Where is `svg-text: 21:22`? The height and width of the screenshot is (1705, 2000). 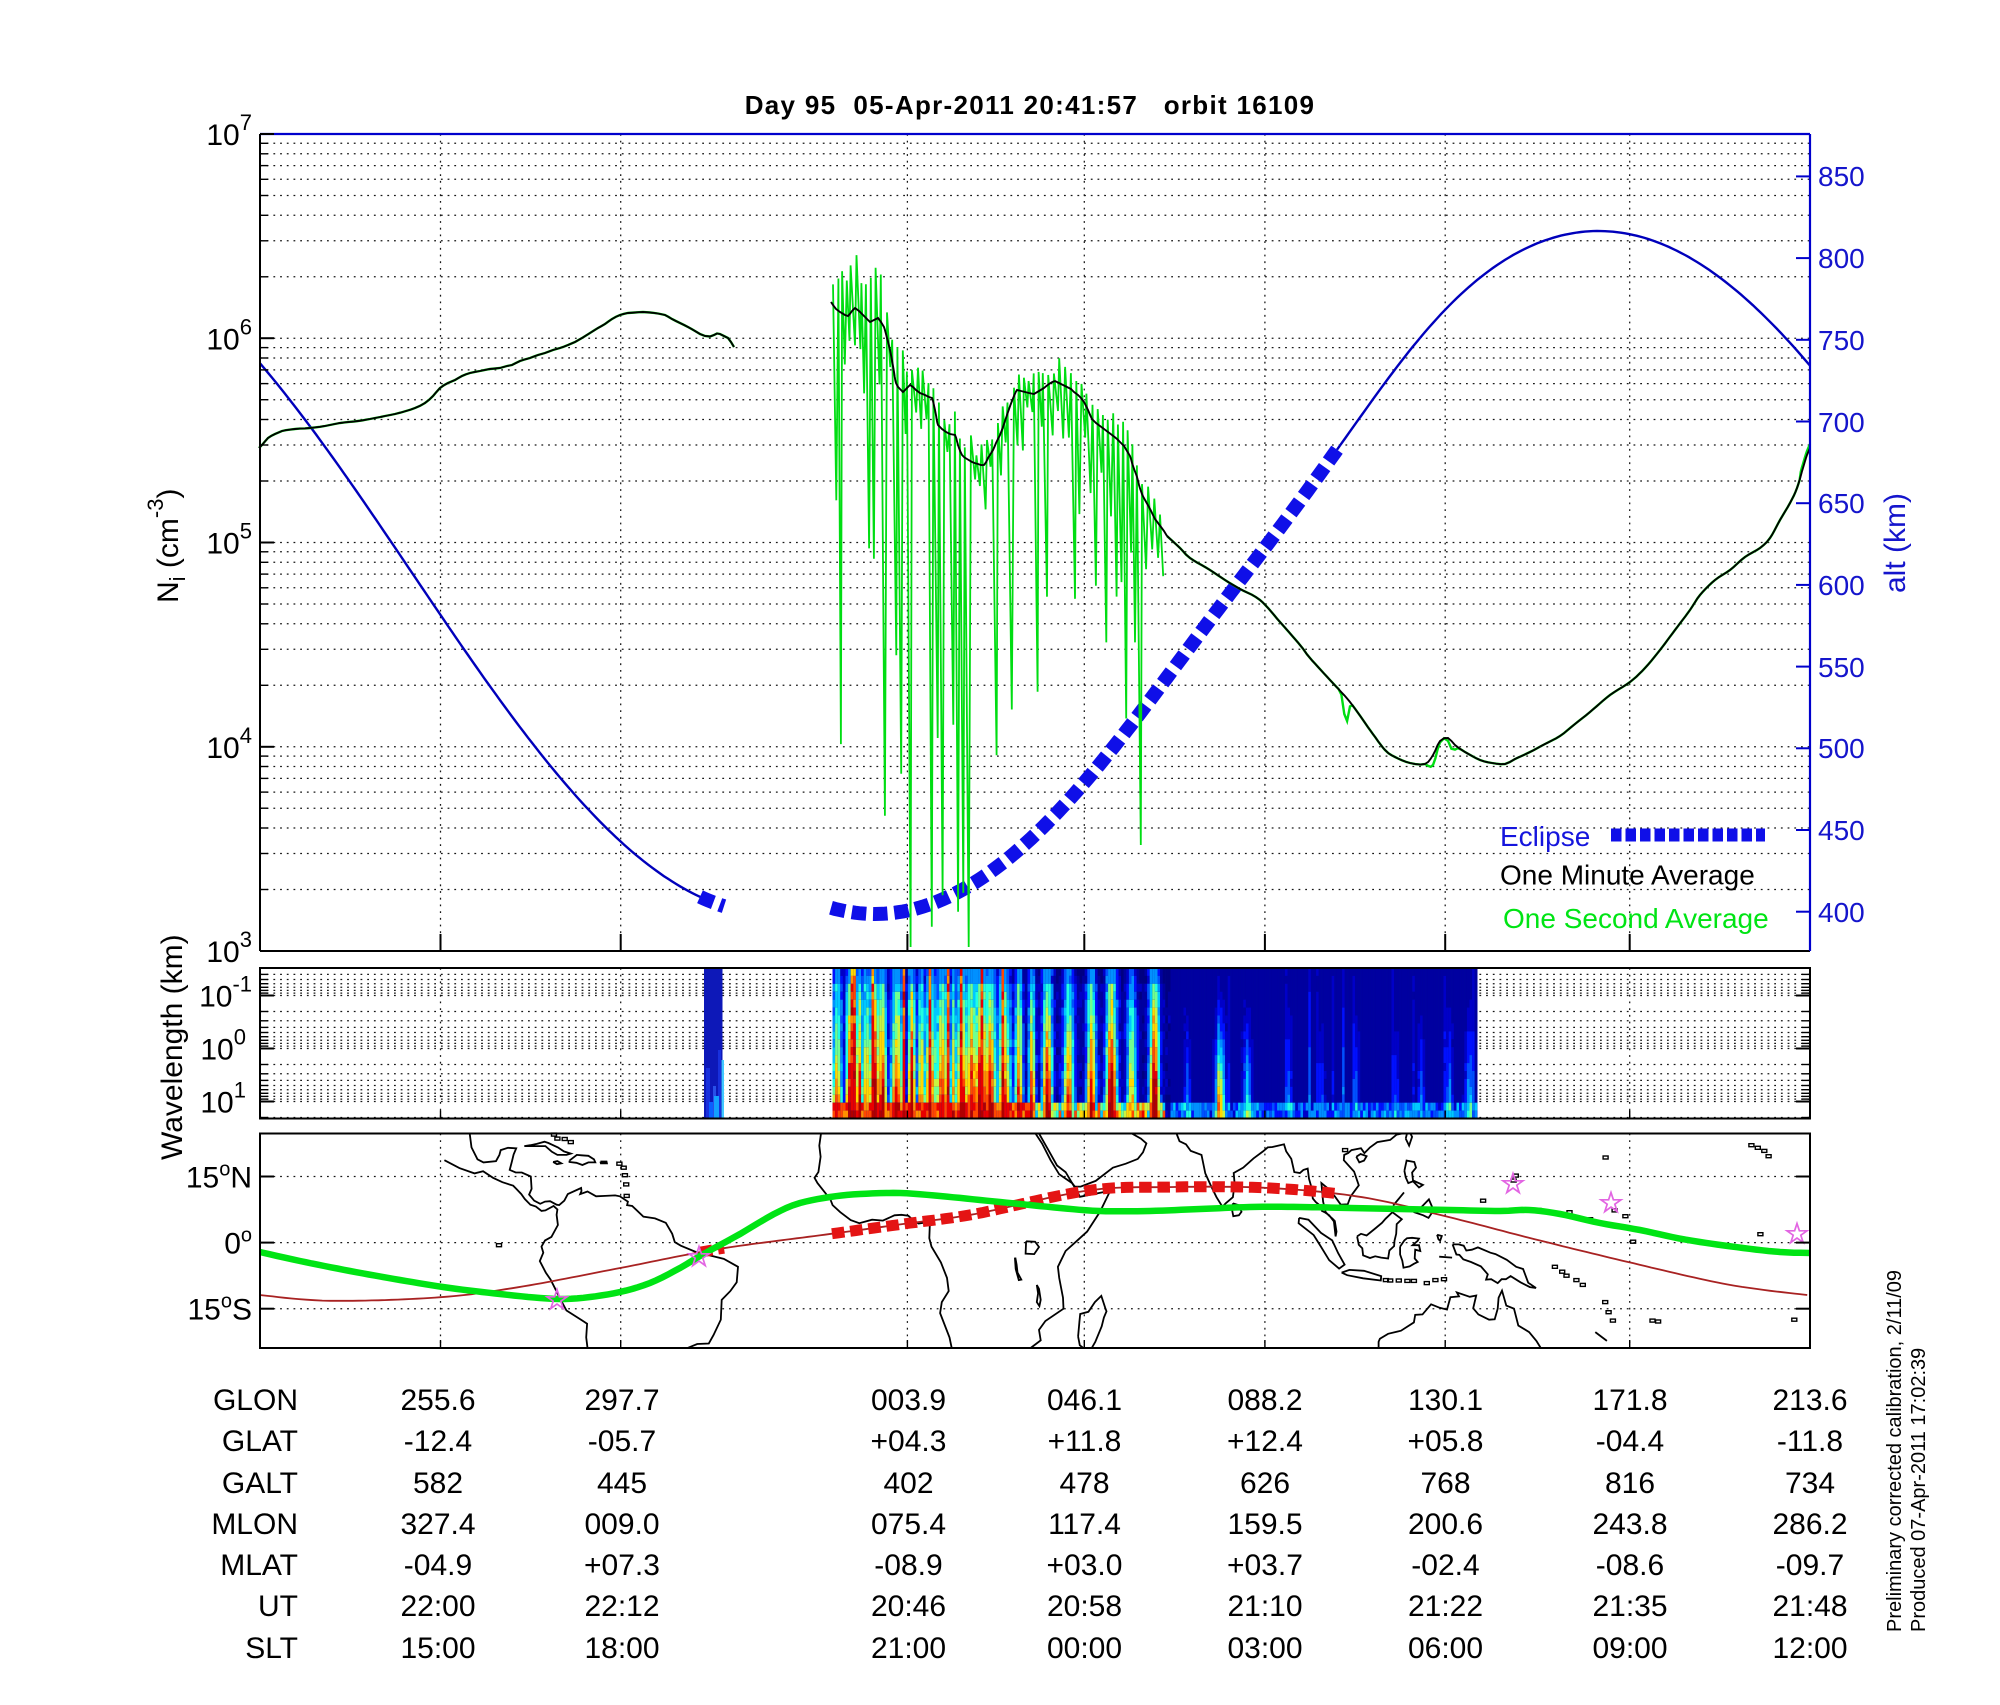 svg-text: 21:22 is located at coordinates (1445, 1606).